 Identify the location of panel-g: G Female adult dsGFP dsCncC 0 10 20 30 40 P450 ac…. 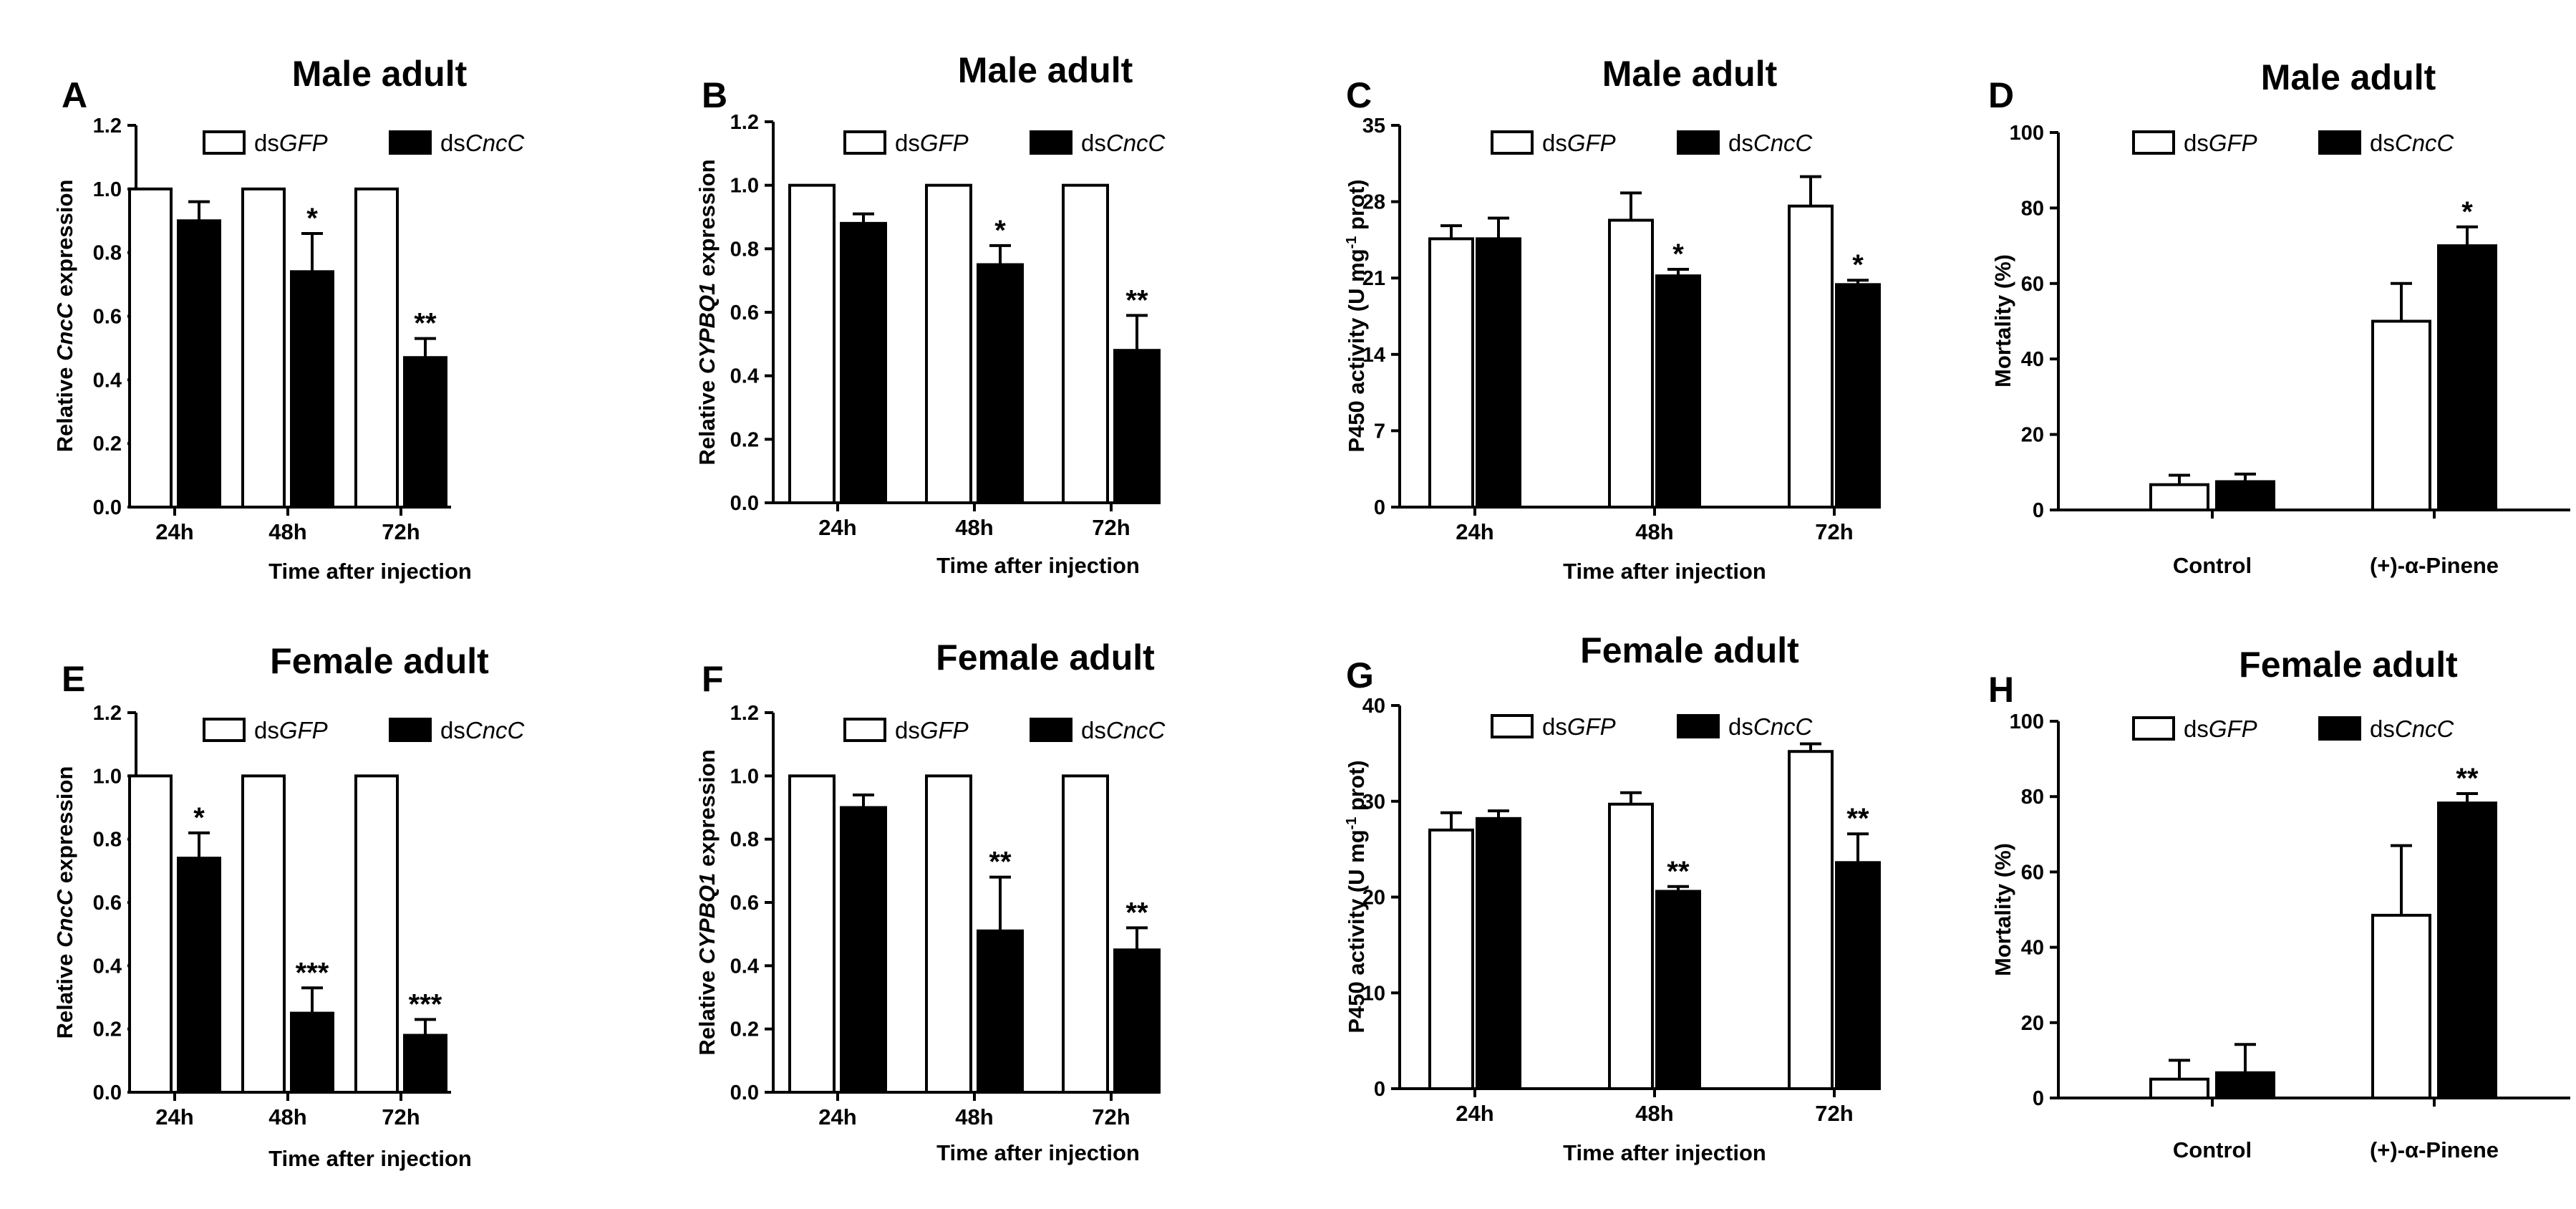
(1612, 897).